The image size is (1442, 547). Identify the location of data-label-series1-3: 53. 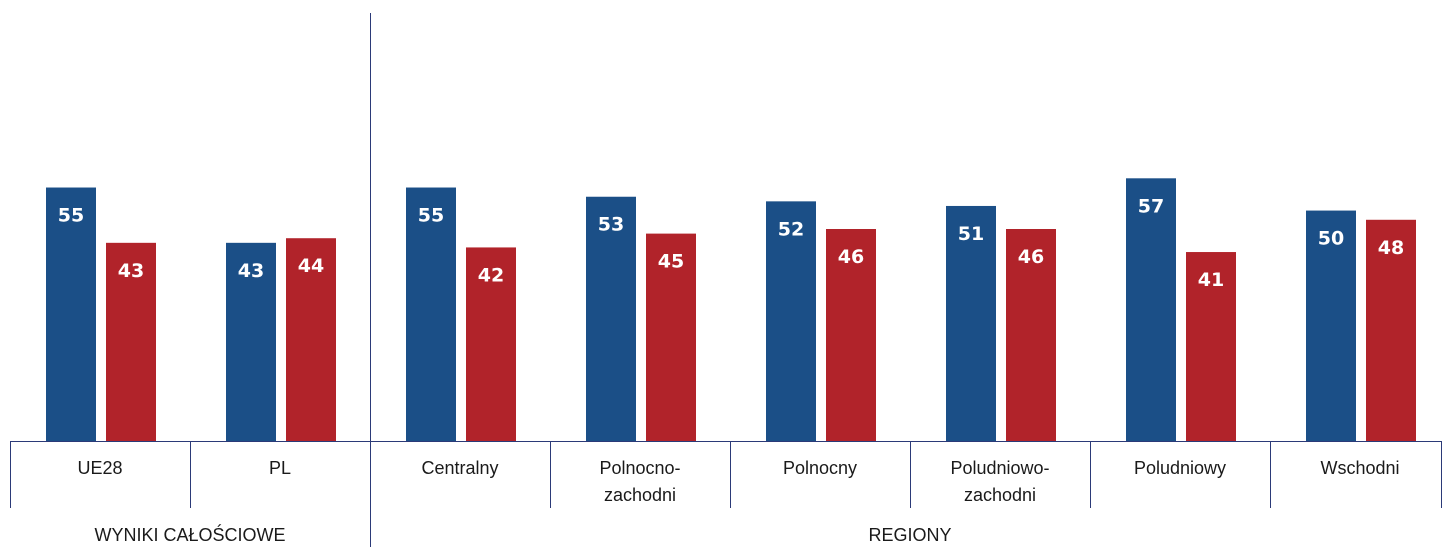
(611, 225).